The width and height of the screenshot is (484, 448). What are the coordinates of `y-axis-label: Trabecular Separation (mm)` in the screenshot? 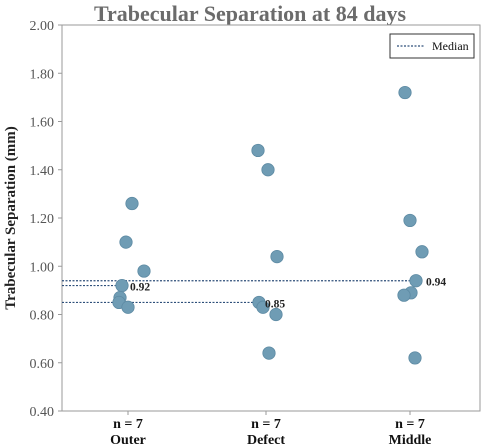 It's located at (11, 218).